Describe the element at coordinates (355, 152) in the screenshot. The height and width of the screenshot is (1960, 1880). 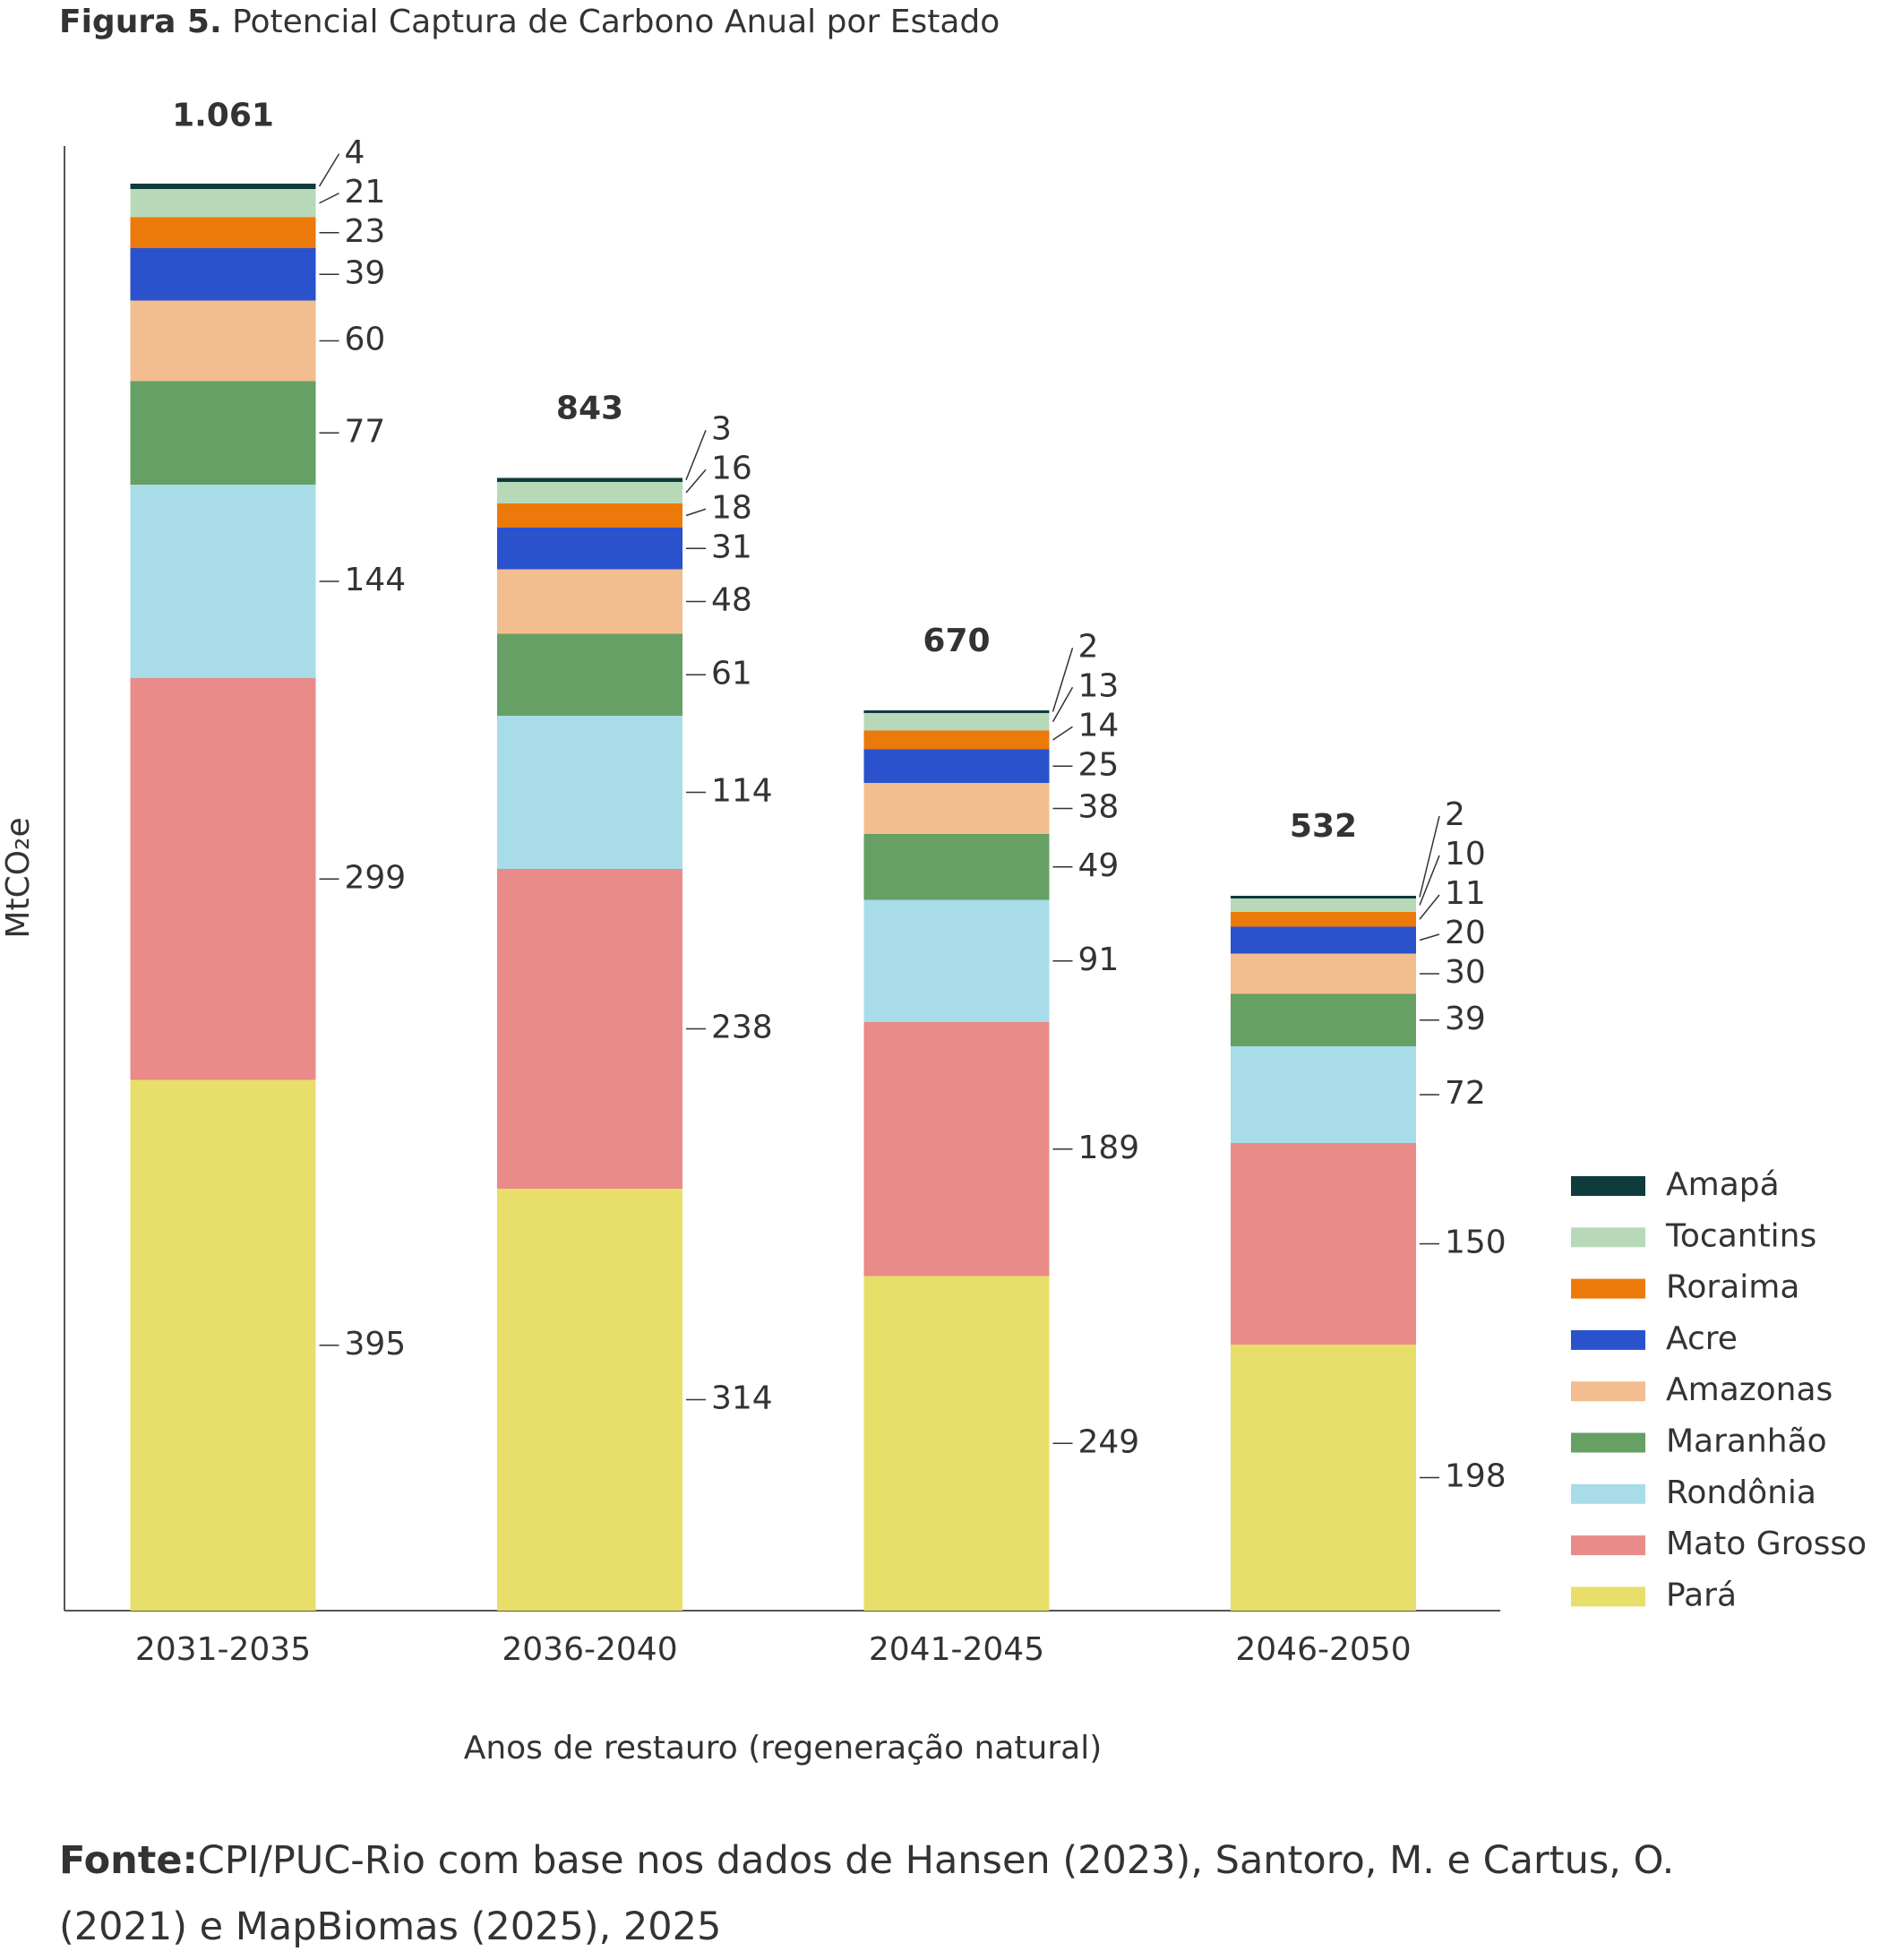
I see `value-label: 4` at that location.